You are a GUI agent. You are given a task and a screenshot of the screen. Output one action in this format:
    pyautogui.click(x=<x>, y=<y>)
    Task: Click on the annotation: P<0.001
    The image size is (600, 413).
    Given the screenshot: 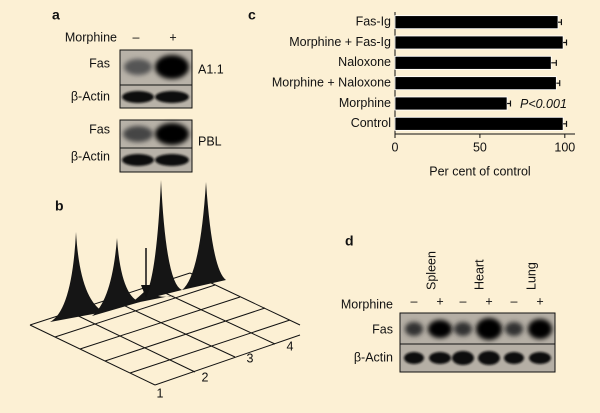 What is the action you would take?
    pyautogui.click(x=543, y=104)
    